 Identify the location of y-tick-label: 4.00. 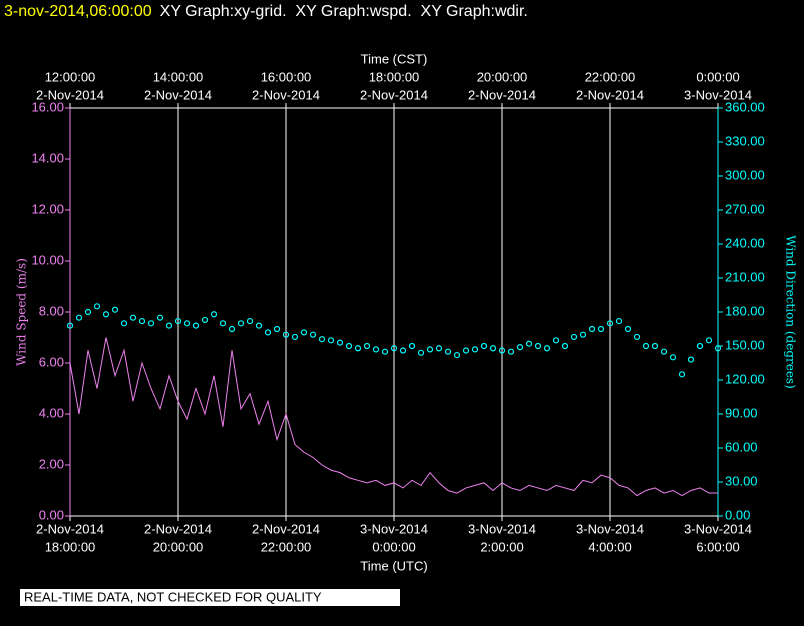
(51, 412).